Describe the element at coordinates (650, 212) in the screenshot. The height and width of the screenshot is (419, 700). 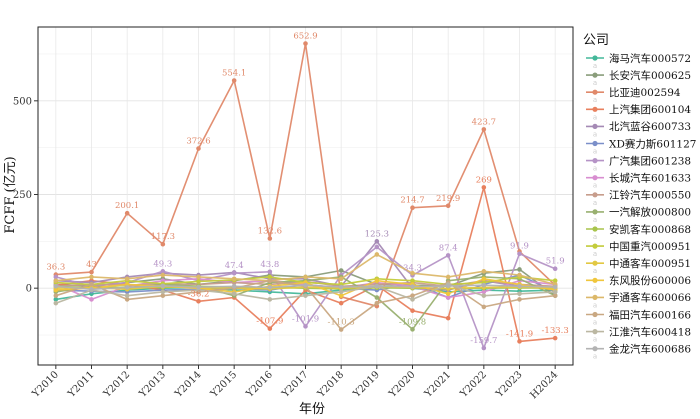
I see `legend-label: 一汽解放000800` at that location.